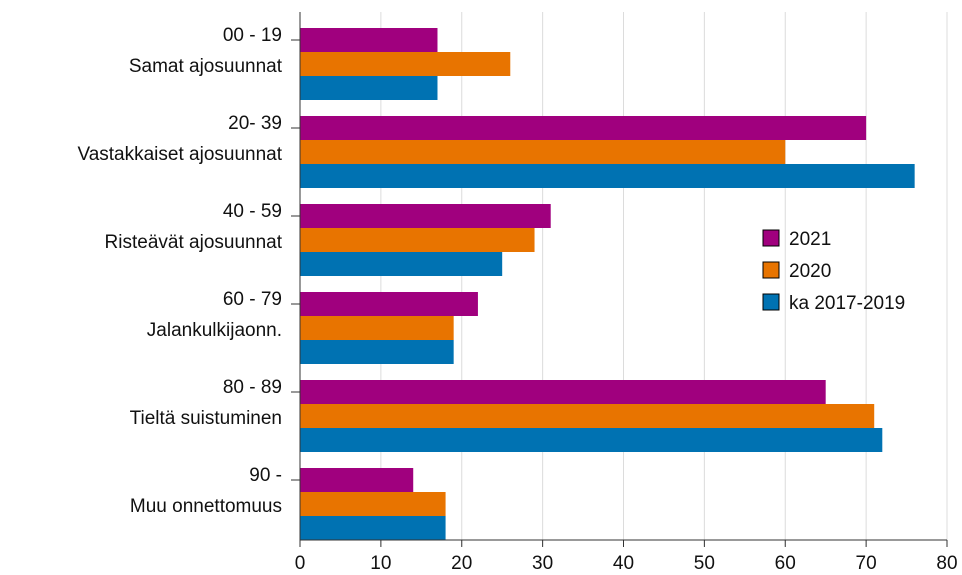 The width and height of the screenshot is (962, 575). I want to click on category-code-label: 20- 39, so click(255, 123).